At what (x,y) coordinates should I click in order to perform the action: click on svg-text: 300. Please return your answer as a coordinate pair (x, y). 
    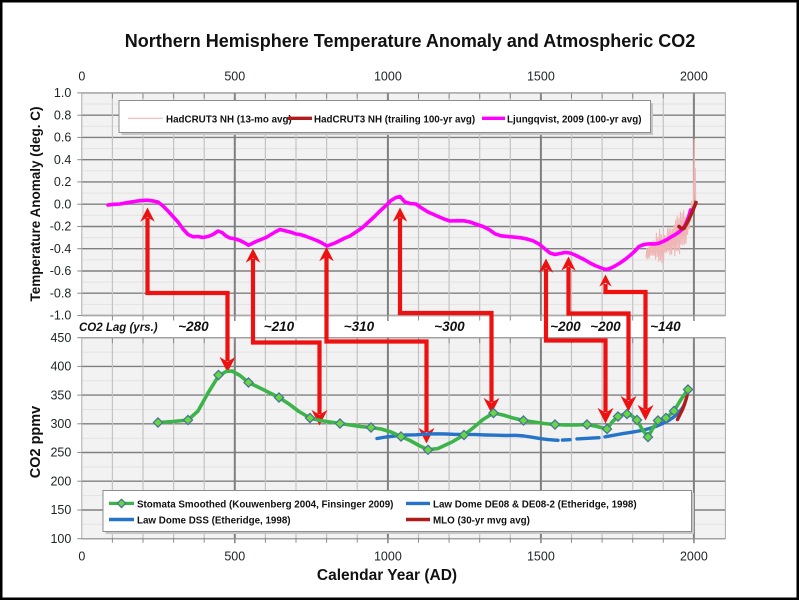
    Looking at the image, I should click on (60, 424).